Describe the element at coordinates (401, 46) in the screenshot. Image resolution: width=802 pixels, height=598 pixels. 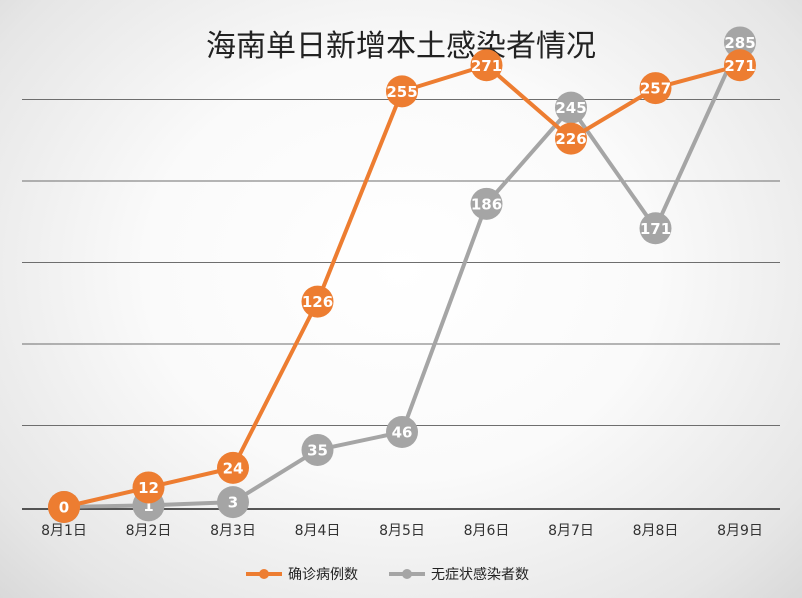
I see `chart-title: 海南单日新增本土感染者情况` at that location.